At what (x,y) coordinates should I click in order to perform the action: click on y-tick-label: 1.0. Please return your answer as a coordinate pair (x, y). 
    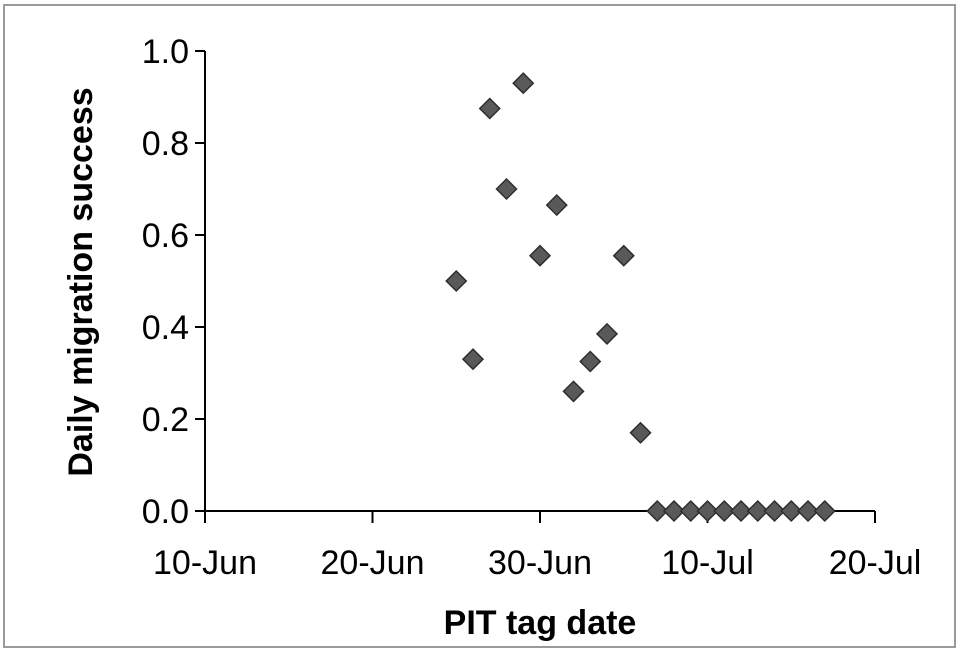
    Looking at the image, I should click on (165, 52).